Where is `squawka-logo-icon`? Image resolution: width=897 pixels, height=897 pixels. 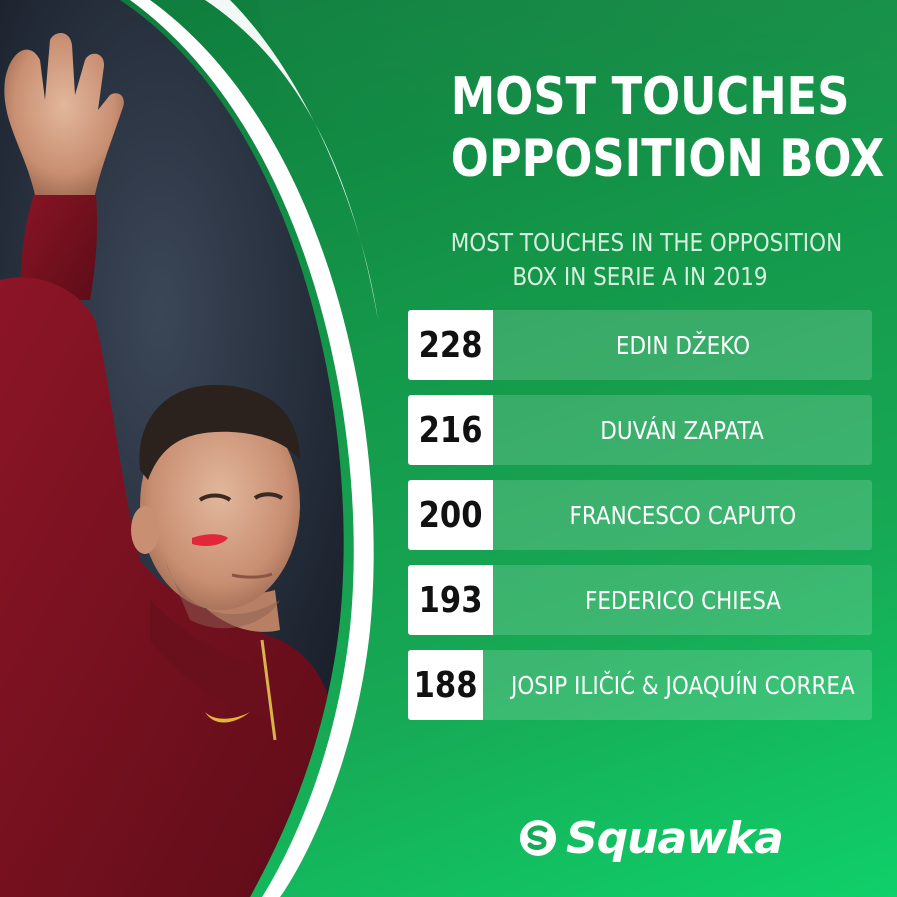
squawka-logo-icon is located at coordinates (538, 838).